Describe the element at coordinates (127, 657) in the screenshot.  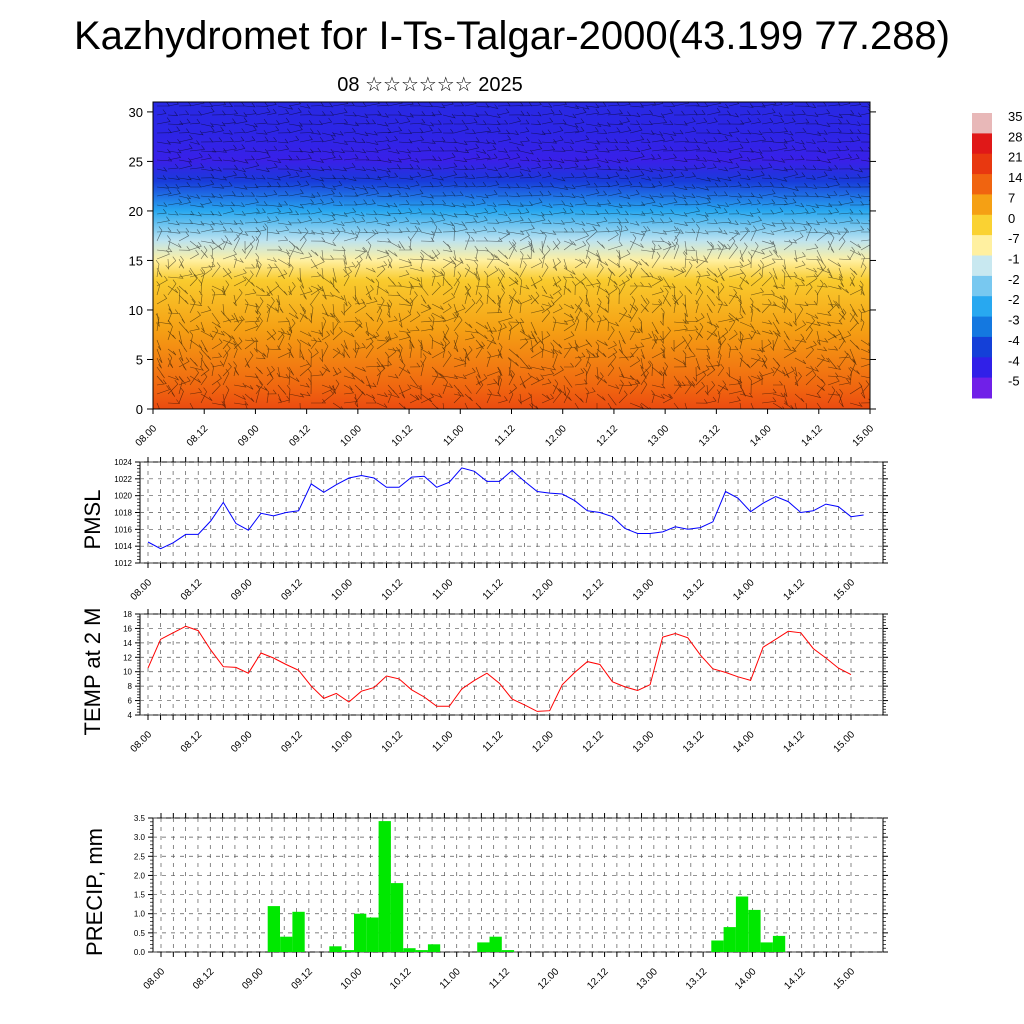
I see `y-tick-label: 12` at that location.